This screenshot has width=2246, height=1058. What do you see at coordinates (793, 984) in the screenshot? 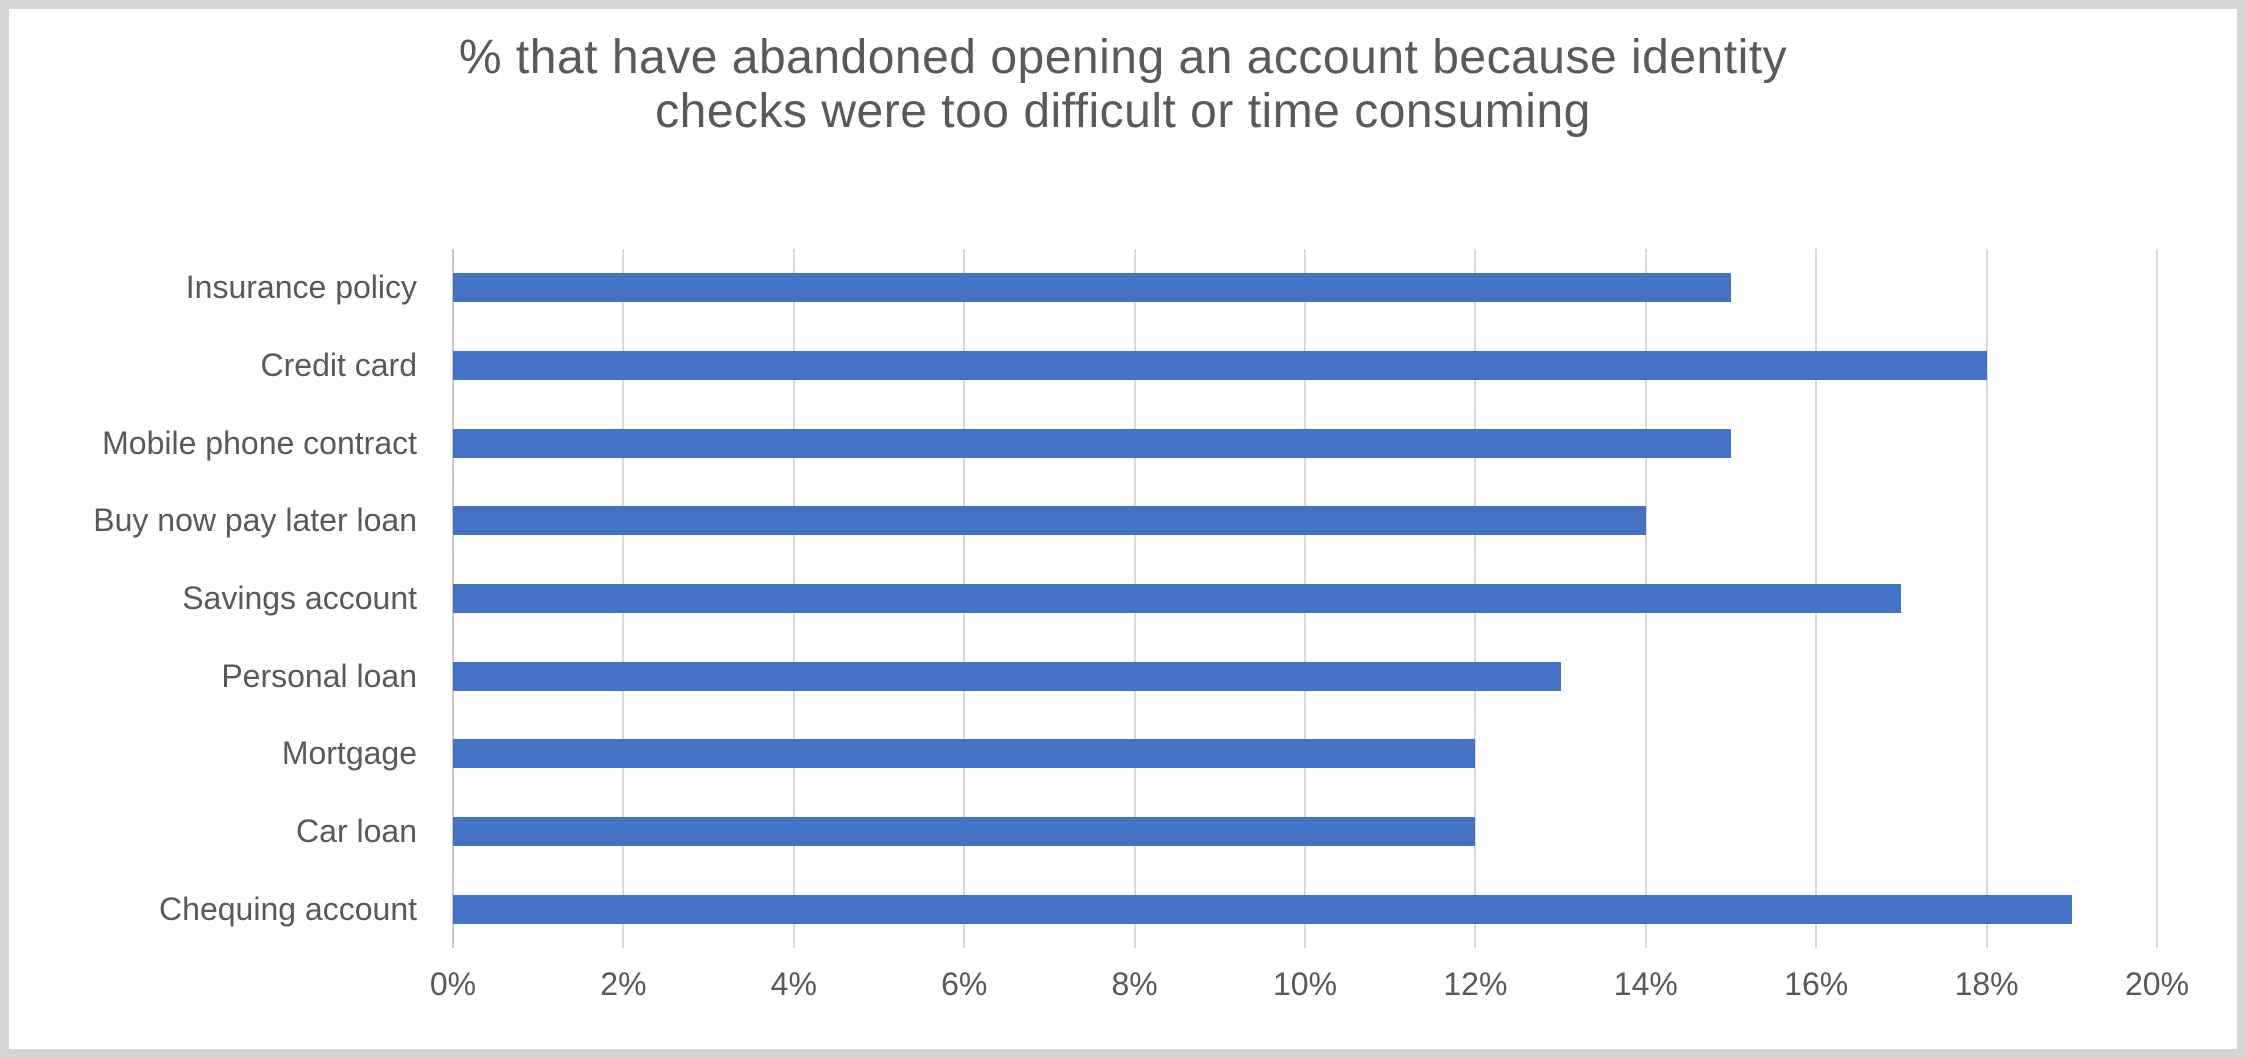
I see `x-tick-label: 4%` at bounding box center [793, 984].